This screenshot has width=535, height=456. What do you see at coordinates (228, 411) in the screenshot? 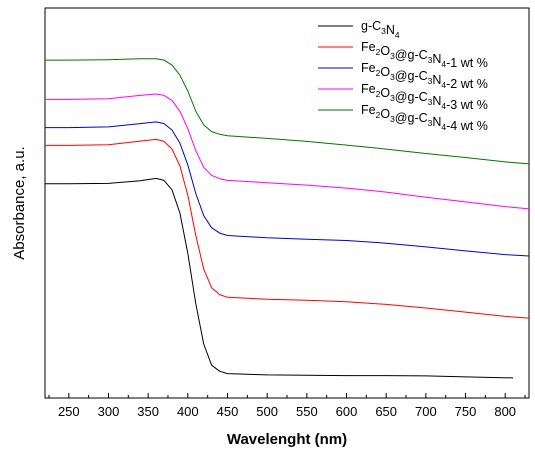
I see `x-tick-label: 450` at bounding box center [228, 411].